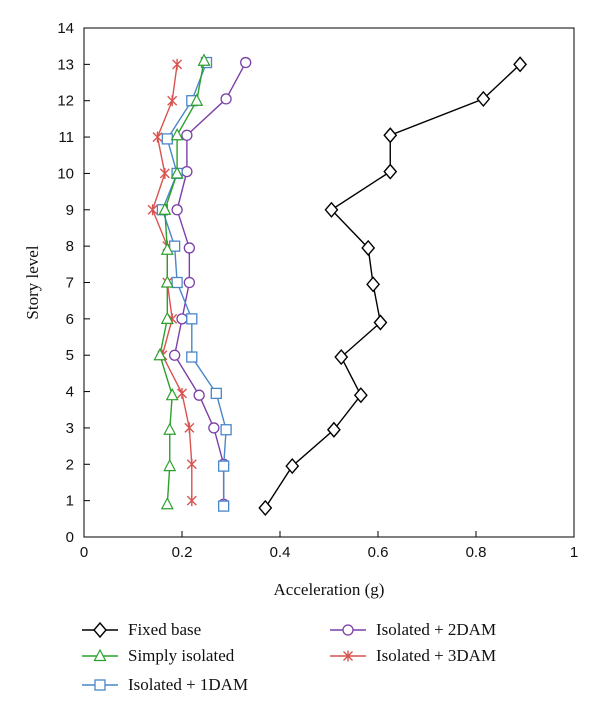 The image size is (600, 711). What do you see at coordinates (65, 173) in the screenshot?
I see `y-tick-label: 10` at bounding box center [65, 173].